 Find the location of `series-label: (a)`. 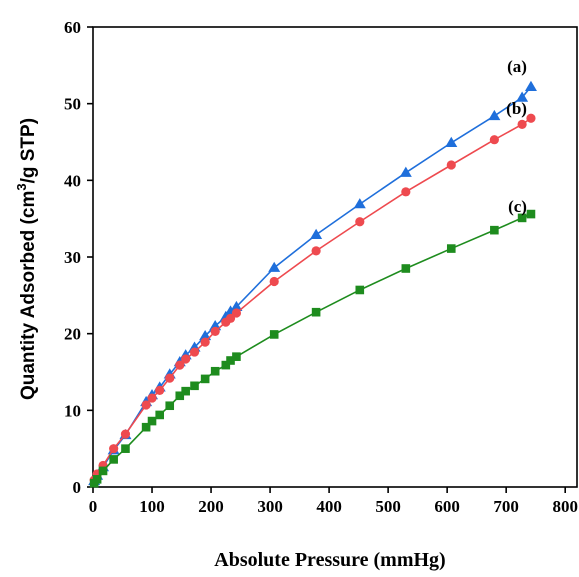

series-label: (a) is located at coordinates (517, 66).